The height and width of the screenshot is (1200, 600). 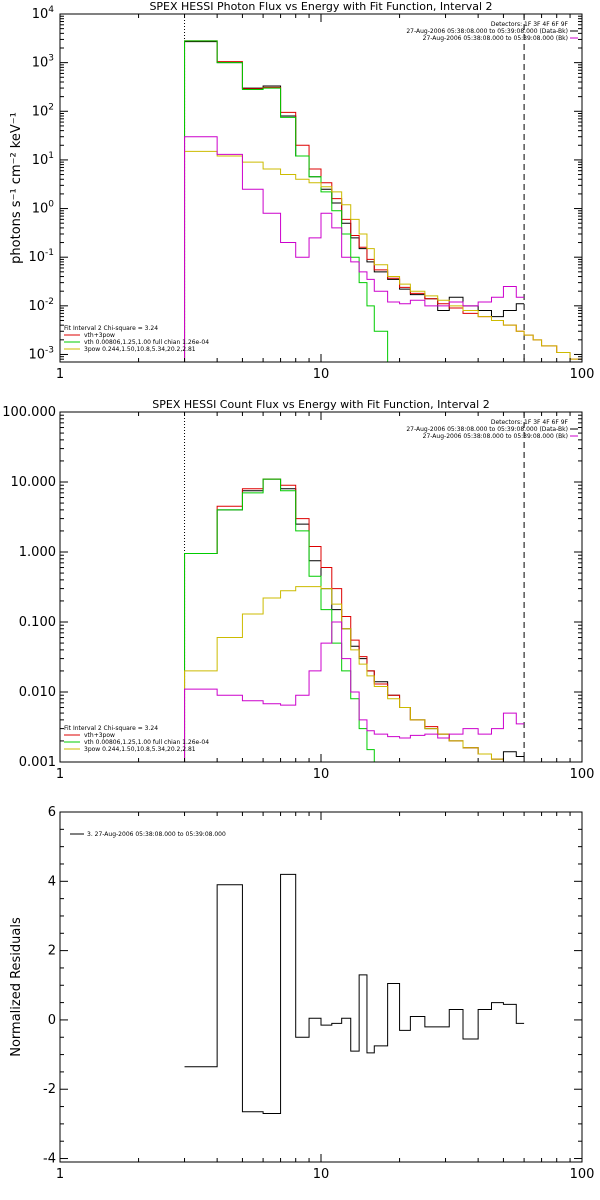 What do you see at coordinates (41, 256) in the screenshot?
I see `y-tick-label: 10⁻¹` at bounding box center [41, 256].